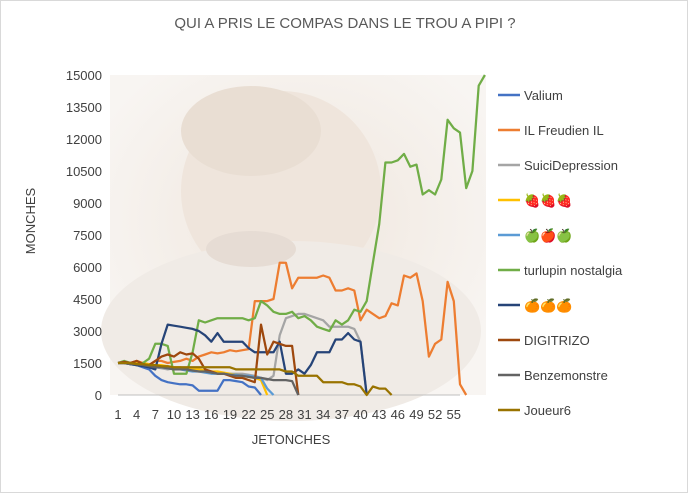 This screenshot has height=494, width=688. Describe the element at coordinates (564, 130) in the screenshot. I see `legend-label: IL Freudien IL` at that location.